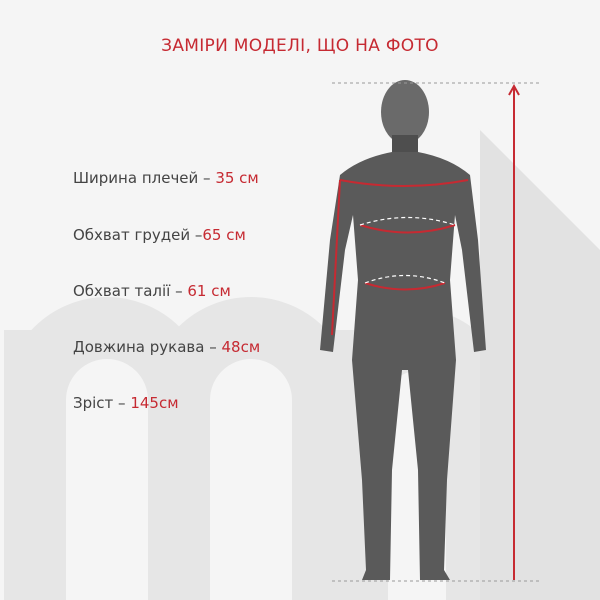 The height and width of the screenshot is (600, 600). I want to click on measurement-value: 48см, so click(241, 347).